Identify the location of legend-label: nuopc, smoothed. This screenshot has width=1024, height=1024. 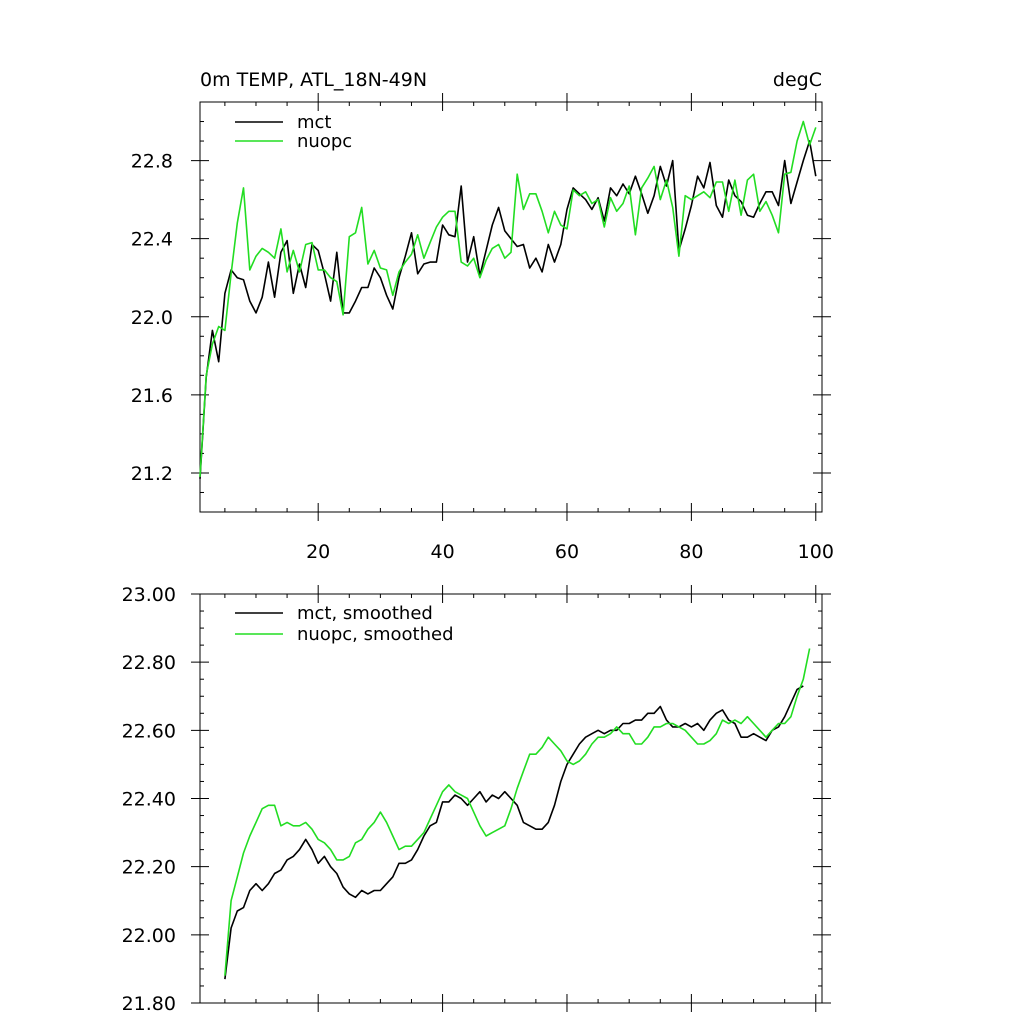
(375, 634).